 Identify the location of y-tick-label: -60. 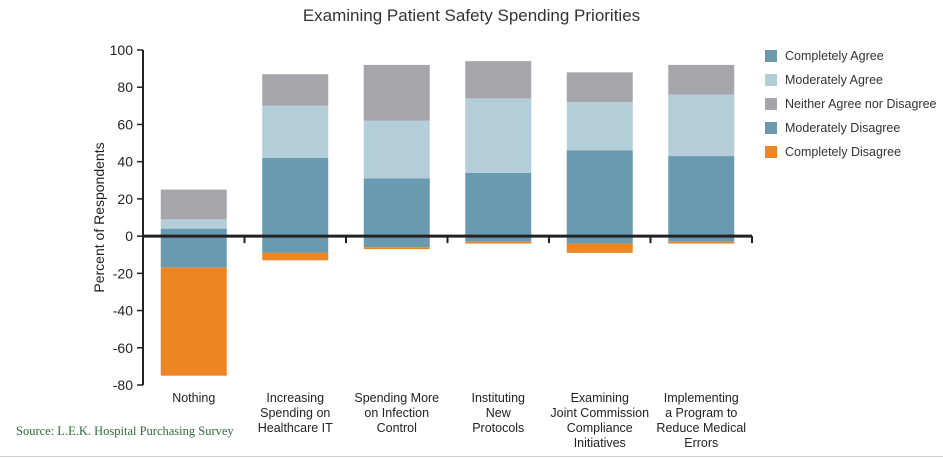
(123, 348).